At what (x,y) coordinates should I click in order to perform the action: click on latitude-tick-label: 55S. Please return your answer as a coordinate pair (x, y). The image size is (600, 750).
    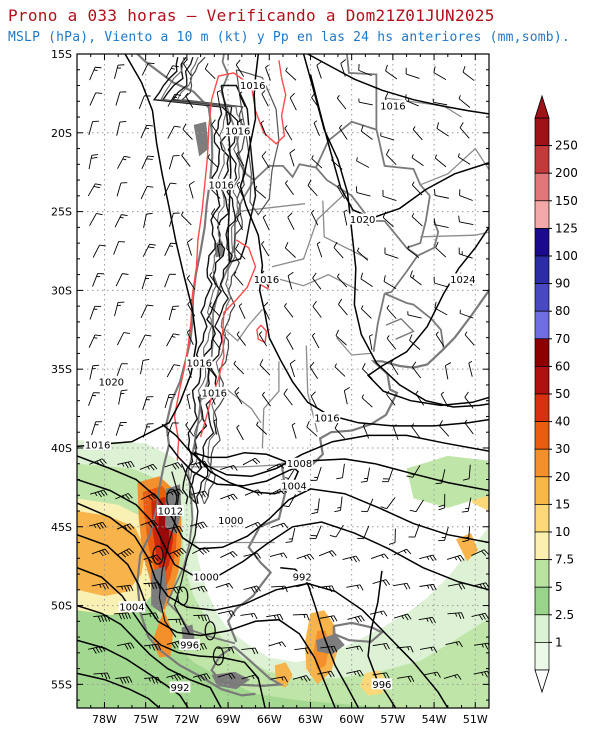
    Looking at the image, I should click on (61, 684).